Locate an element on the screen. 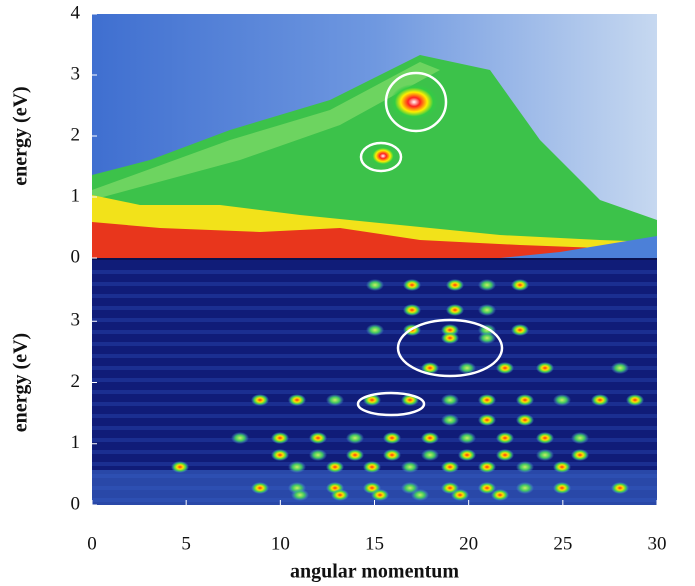  x-tick-label: 25 is located at coordinates (562, 543).